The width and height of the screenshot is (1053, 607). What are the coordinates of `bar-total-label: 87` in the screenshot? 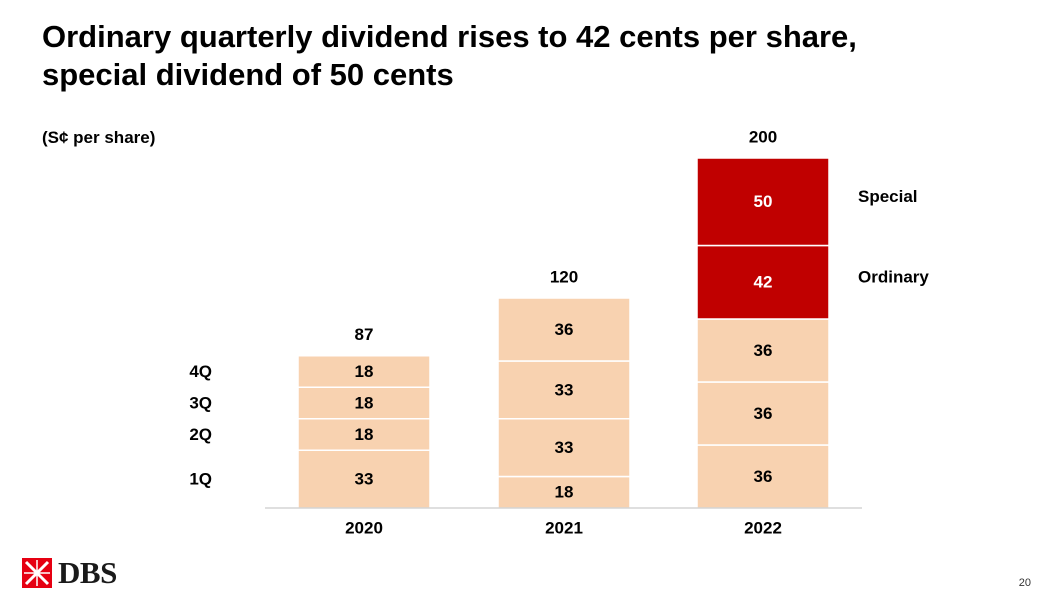 It's located at (364, 334).